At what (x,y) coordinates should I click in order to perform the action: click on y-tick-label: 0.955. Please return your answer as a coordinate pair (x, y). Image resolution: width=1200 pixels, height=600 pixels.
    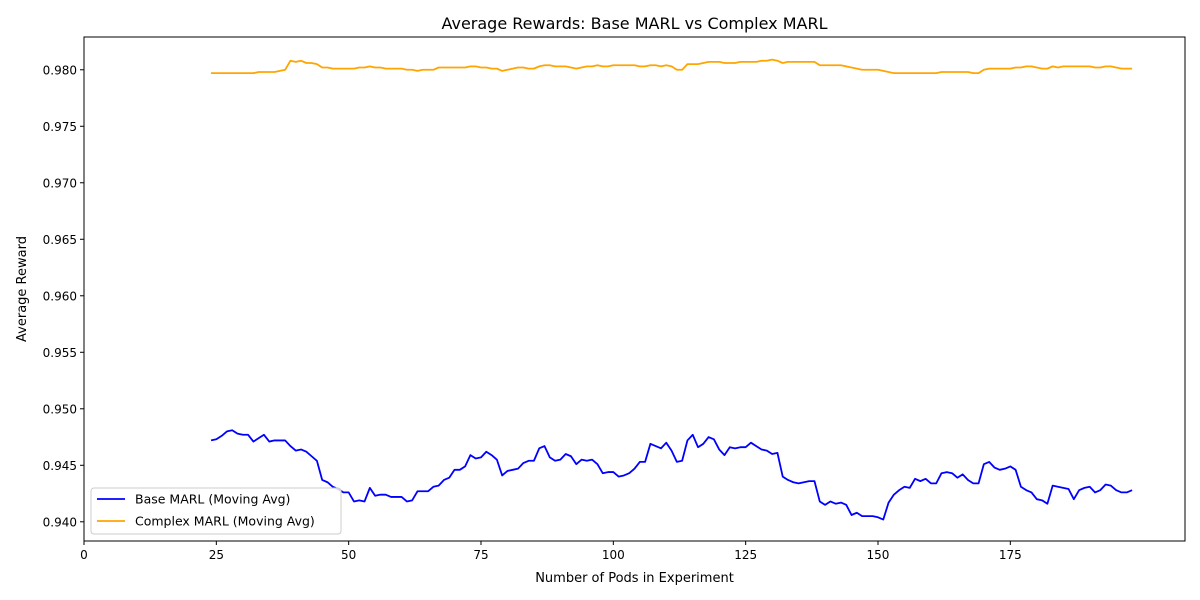
    Looking at the image, I should click on (60, 353).